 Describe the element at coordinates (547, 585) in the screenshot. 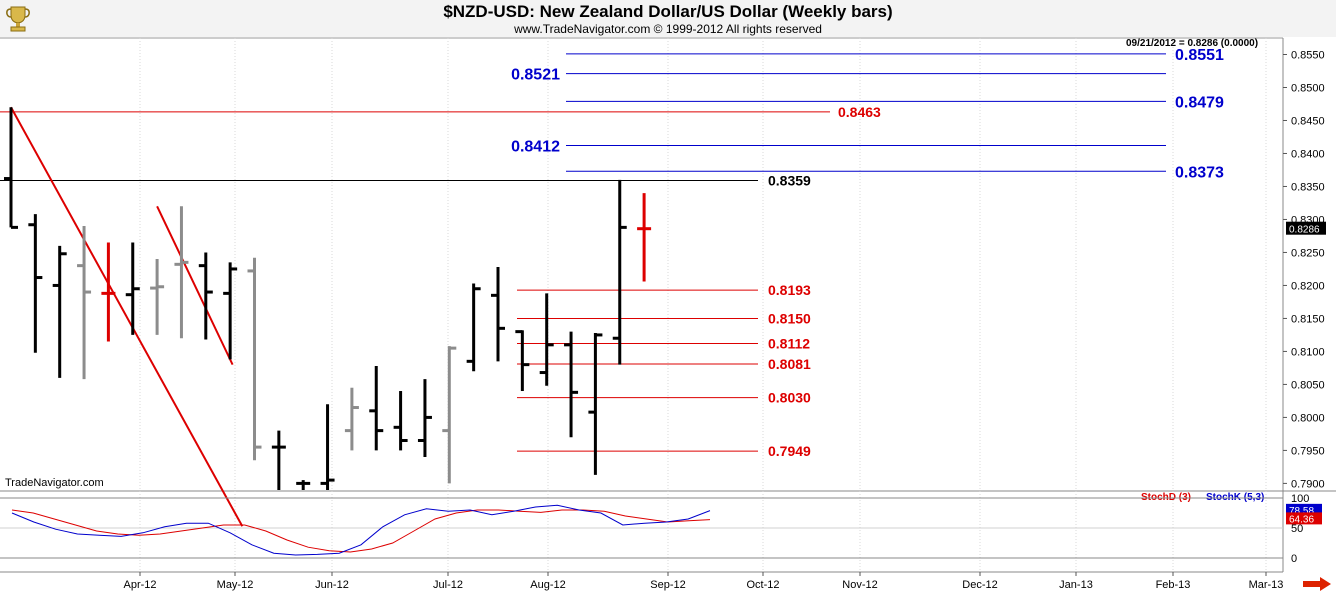

I see `x-tick-label: Aug-12` at that location.